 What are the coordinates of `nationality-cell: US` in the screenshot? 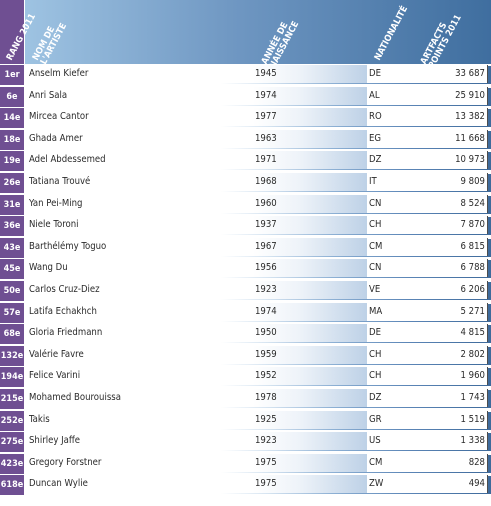 It's located at (389, 441).